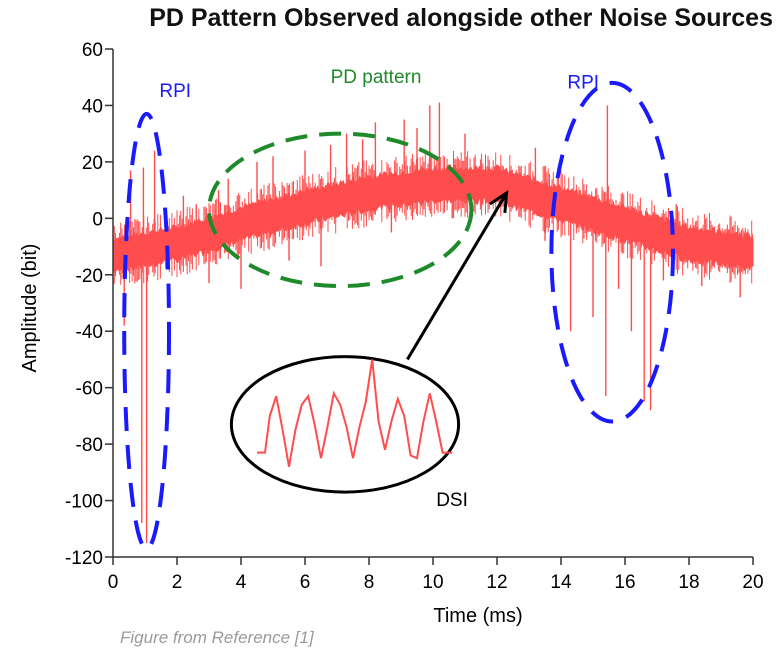 The image size is (779, 658). What do you see at coordinates (175, 91) in the screenshot?
I see `annotation-label-0: RPI` at bounding box center [175, 91].